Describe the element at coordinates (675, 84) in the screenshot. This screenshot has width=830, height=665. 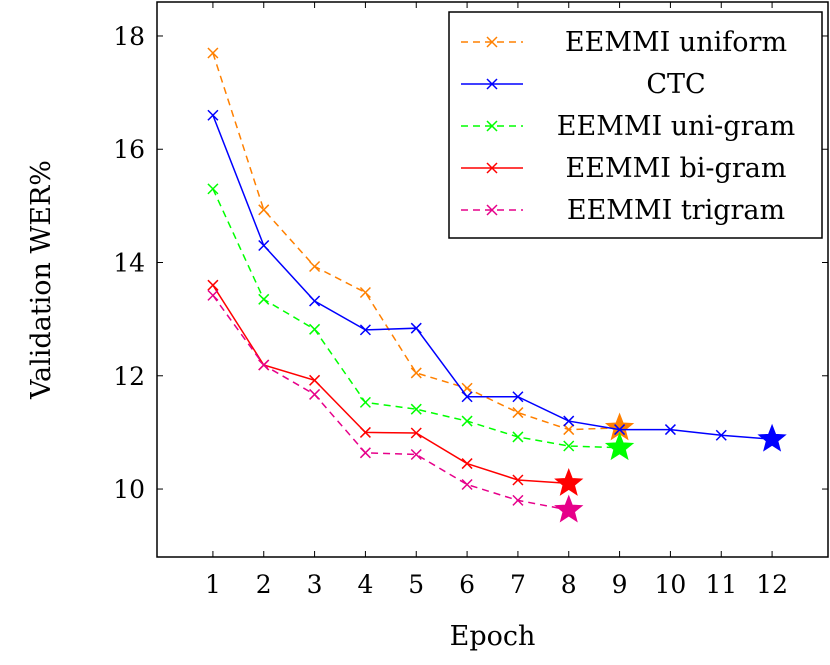
I see `legend-label-ctc: CTC` at that location.